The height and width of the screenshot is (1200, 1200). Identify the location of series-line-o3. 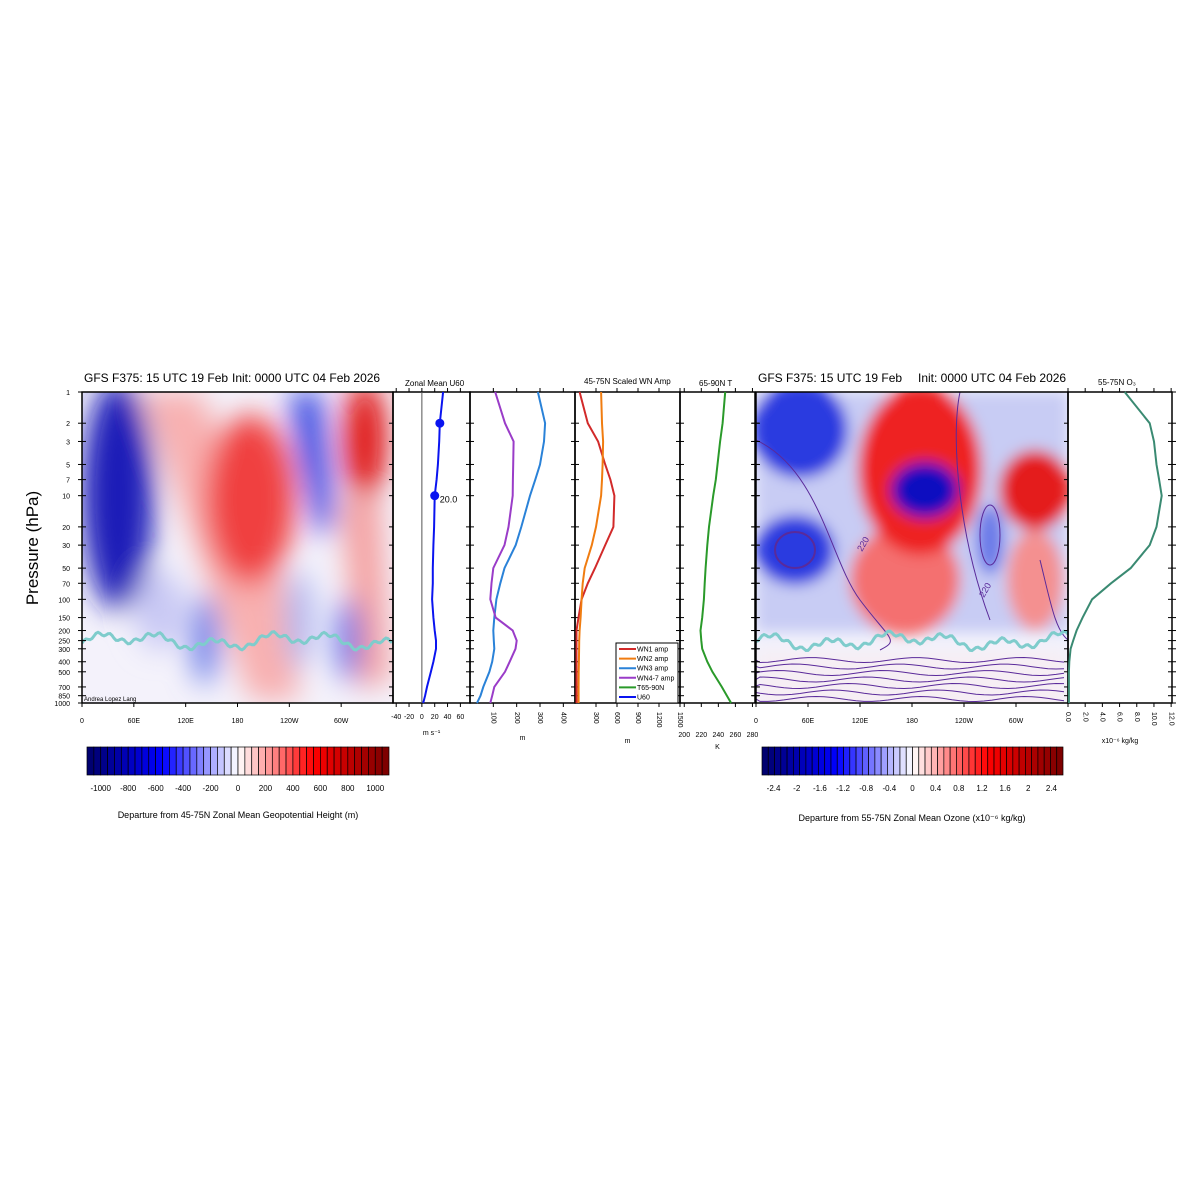
(1115, 547).